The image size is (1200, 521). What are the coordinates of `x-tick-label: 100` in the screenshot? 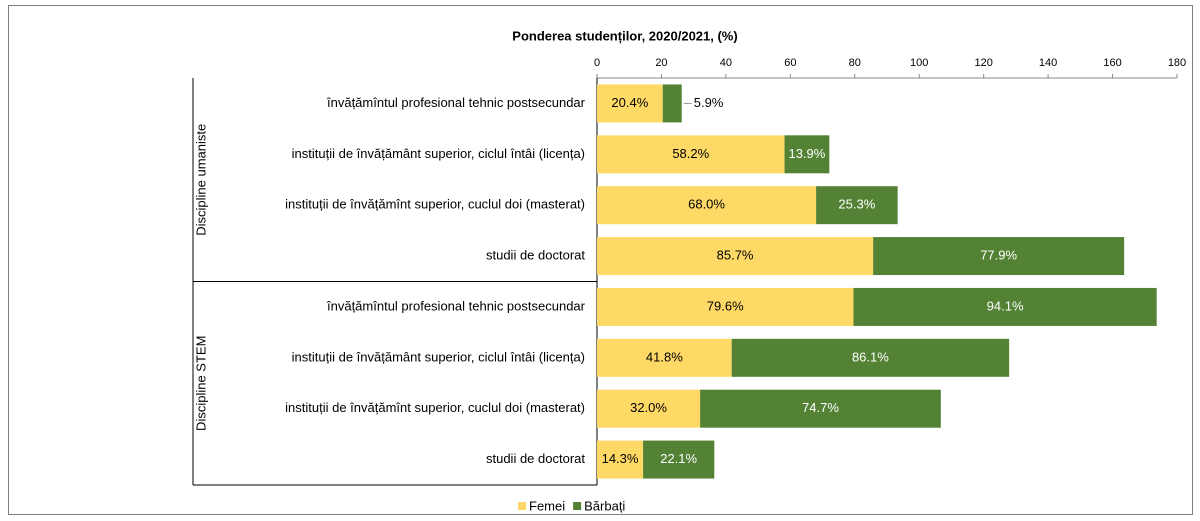 It's located at (919, 63).